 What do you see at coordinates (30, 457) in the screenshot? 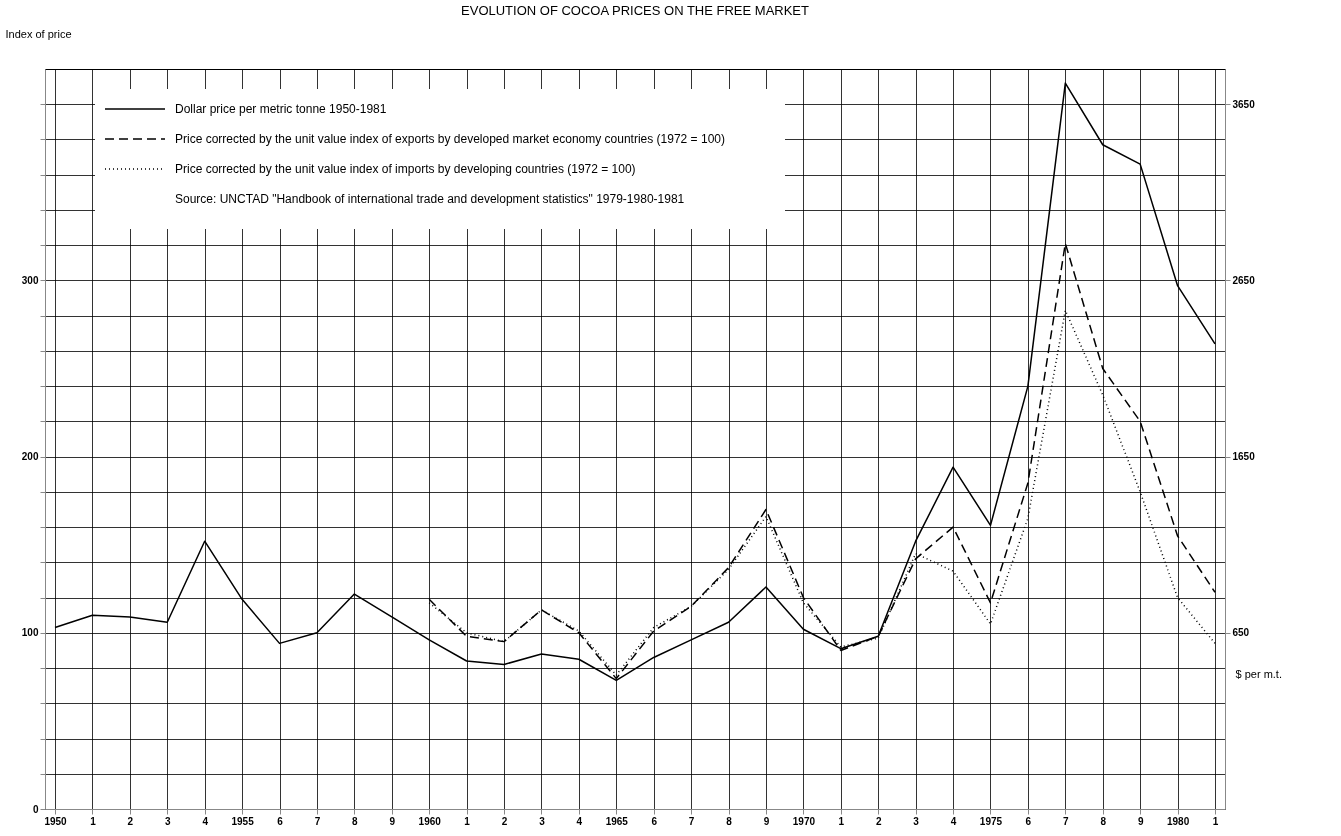
I see `y-tick-label: 200` at bounding box center [30, 457].